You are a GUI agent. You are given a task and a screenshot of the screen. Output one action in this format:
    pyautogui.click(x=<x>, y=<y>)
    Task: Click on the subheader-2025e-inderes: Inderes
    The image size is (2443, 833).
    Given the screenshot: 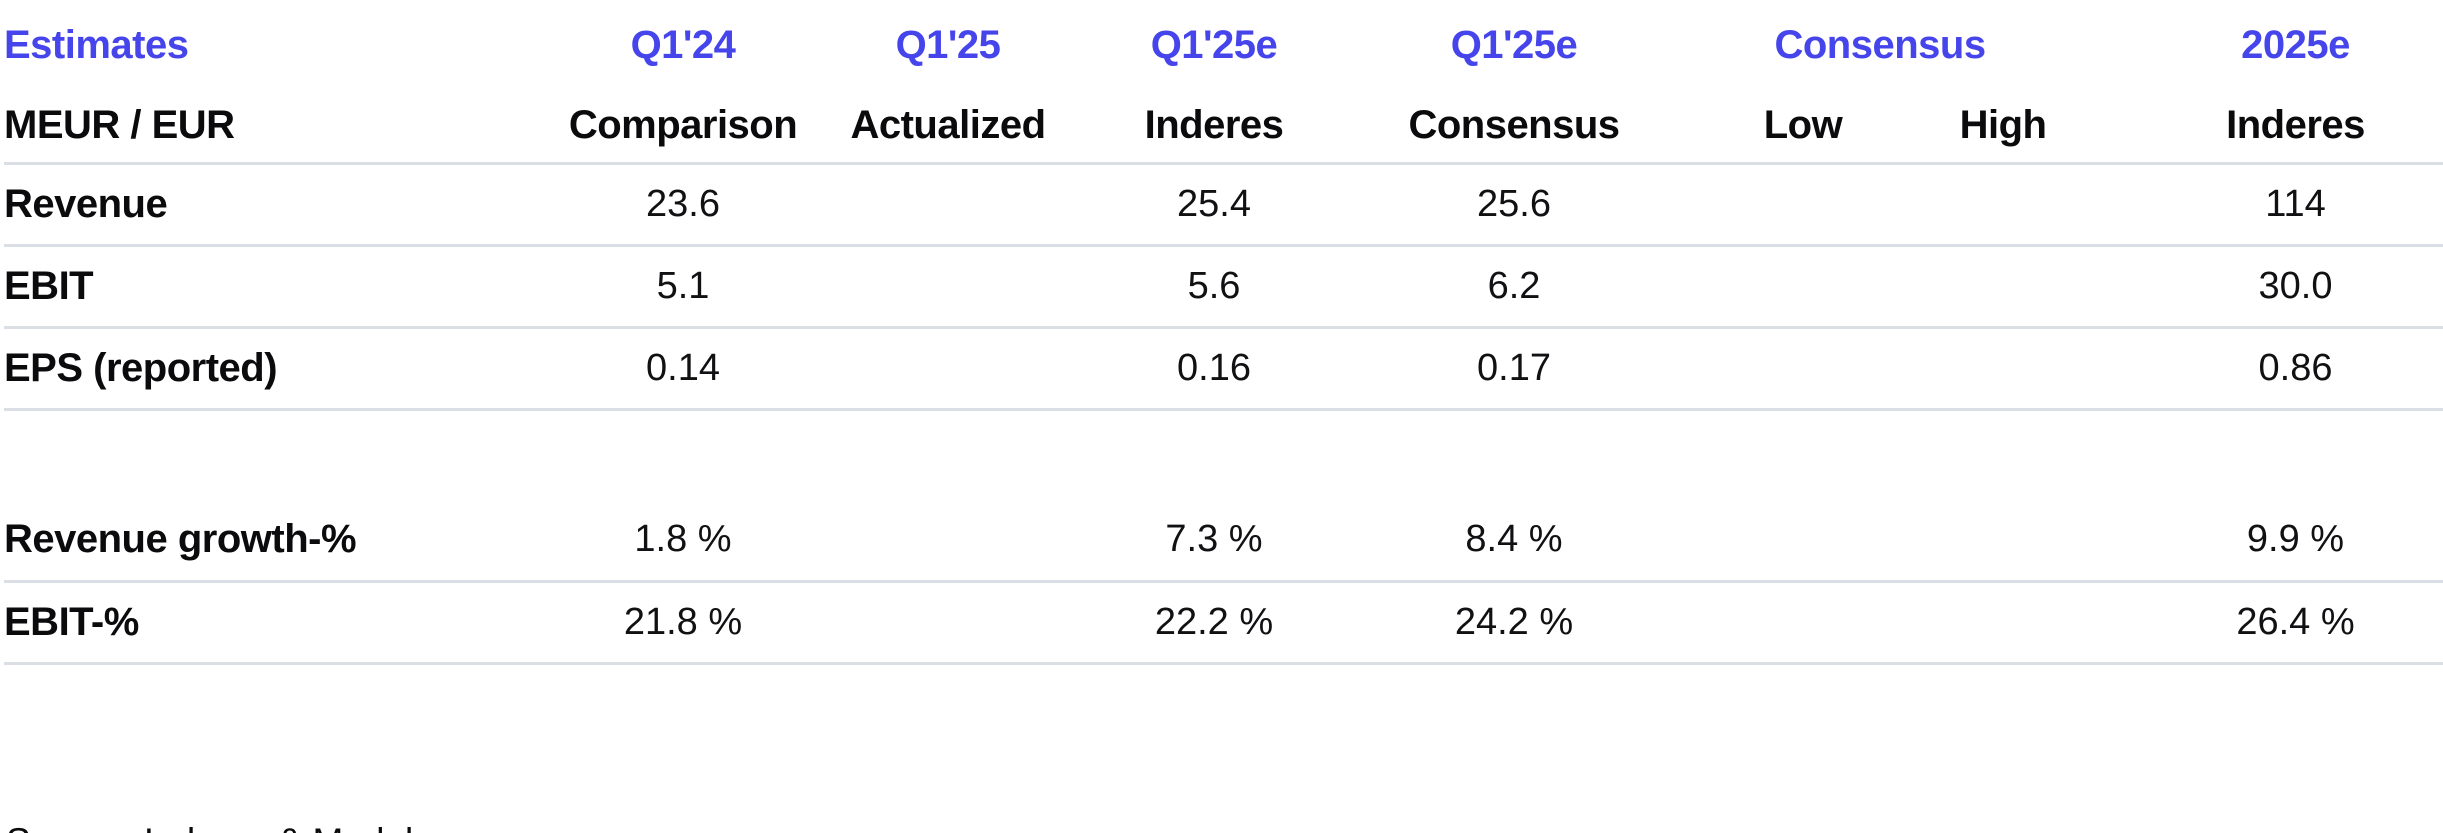 What is the action you would take?
    pyautogui.click(x=2295, y=127)
    